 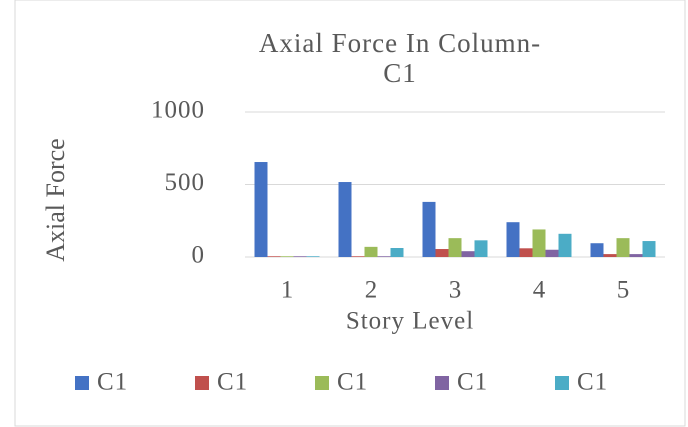 What do you see at coordinates (371, 290) in the screenshot?
I see `x-tick-label: 2` at bounding box center [371, 290].